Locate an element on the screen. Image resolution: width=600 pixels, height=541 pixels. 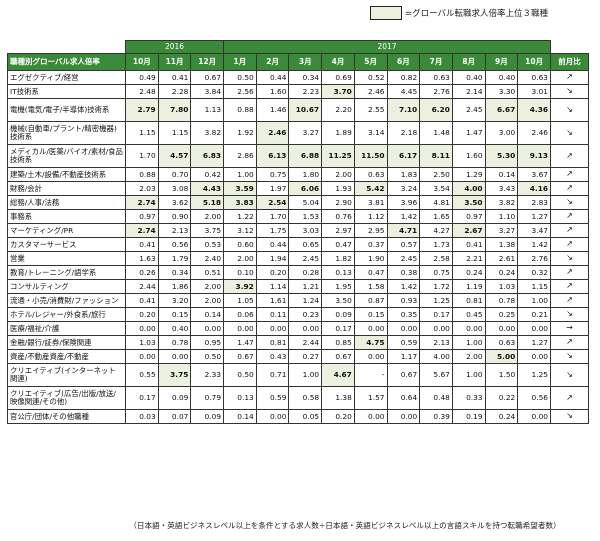
ratio-cell: 0.13 is located at coordinates (240, 398).